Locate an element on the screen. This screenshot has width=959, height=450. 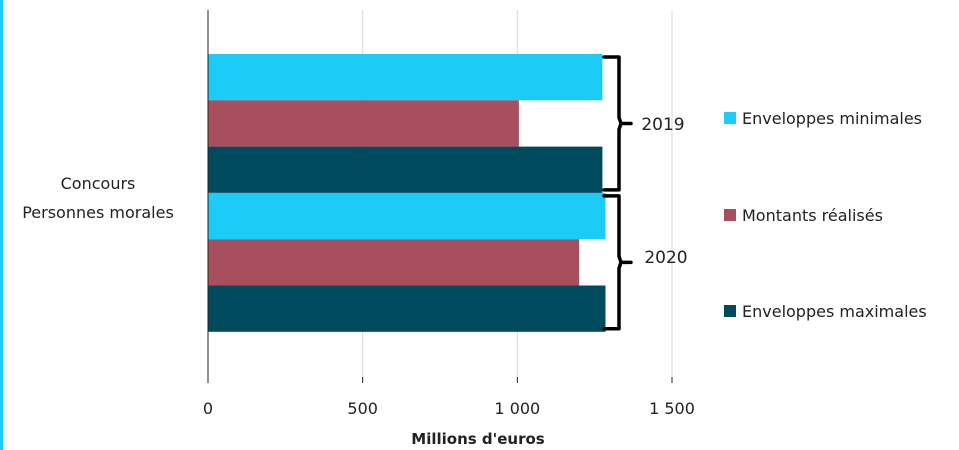
bar-2020-enveloppes-maximales is located at coordinates (407, 308).